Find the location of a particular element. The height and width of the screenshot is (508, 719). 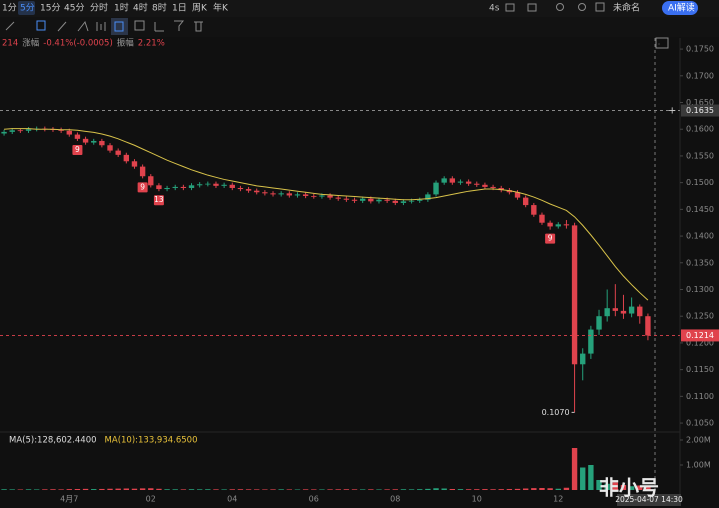

interval-button: 4时 is located at coordinates (140, 8).